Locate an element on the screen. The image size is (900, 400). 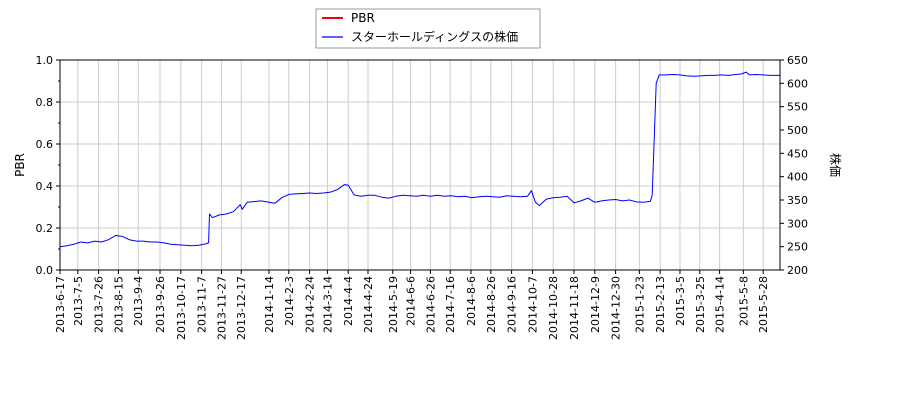
x-tick-label: 2014-4-24 is located at coordinates (368, 304).